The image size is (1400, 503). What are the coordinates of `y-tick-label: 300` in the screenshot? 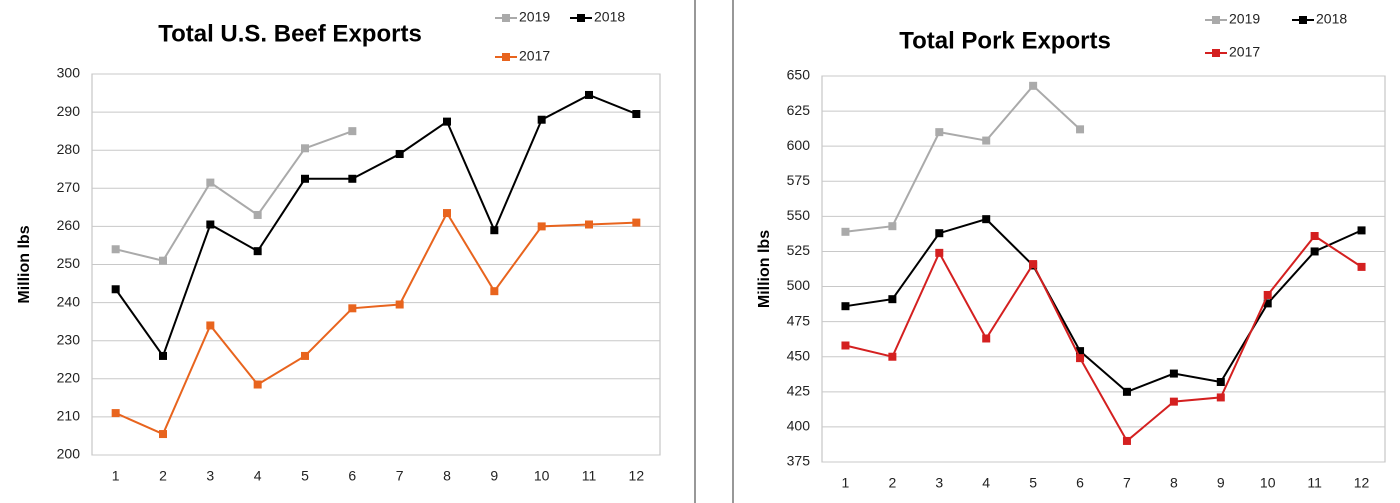 It's located at (69, 73).